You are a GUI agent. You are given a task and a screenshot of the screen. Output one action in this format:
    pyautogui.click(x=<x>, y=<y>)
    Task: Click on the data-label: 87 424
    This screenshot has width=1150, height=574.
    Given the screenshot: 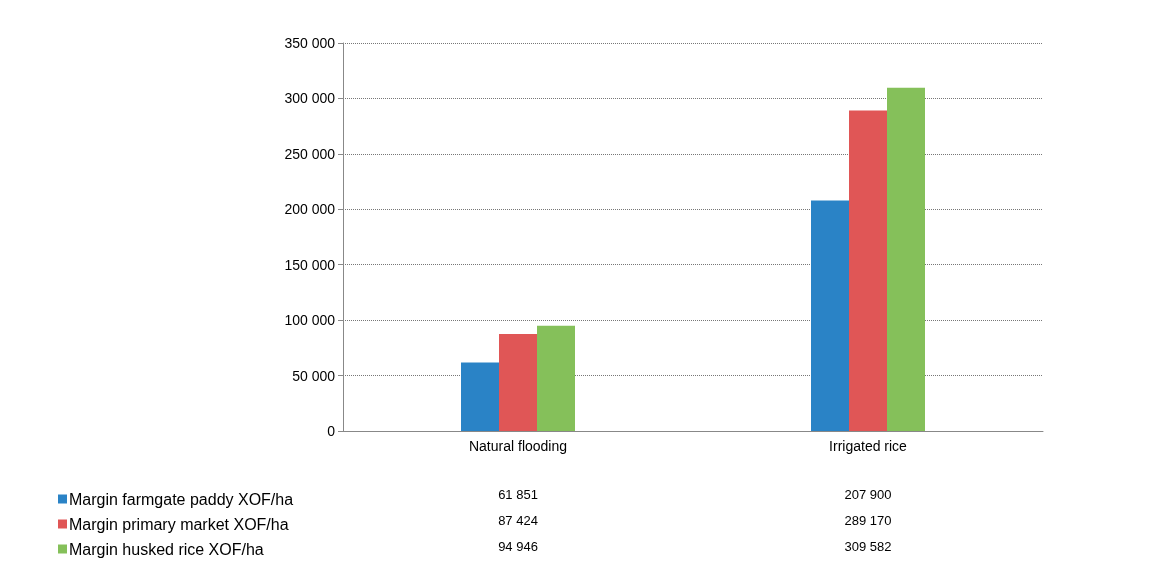 What is the action you would take?
    pyautogui.click(x=518, y=520)
    